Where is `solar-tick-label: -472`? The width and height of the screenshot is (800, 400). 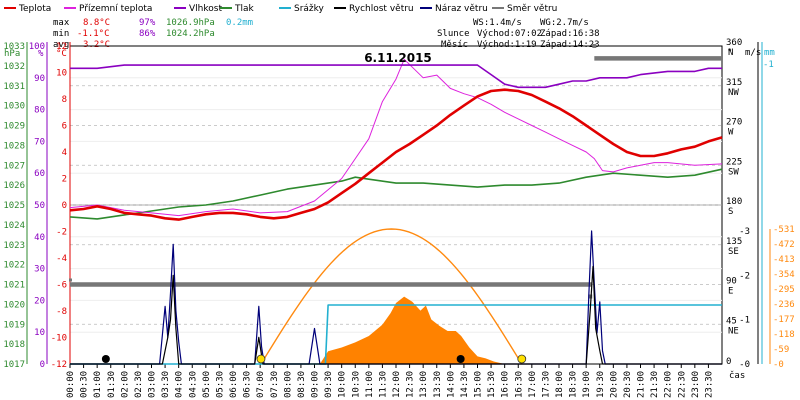
solar-tick-label: -472 is located at coordinates (784, 245).